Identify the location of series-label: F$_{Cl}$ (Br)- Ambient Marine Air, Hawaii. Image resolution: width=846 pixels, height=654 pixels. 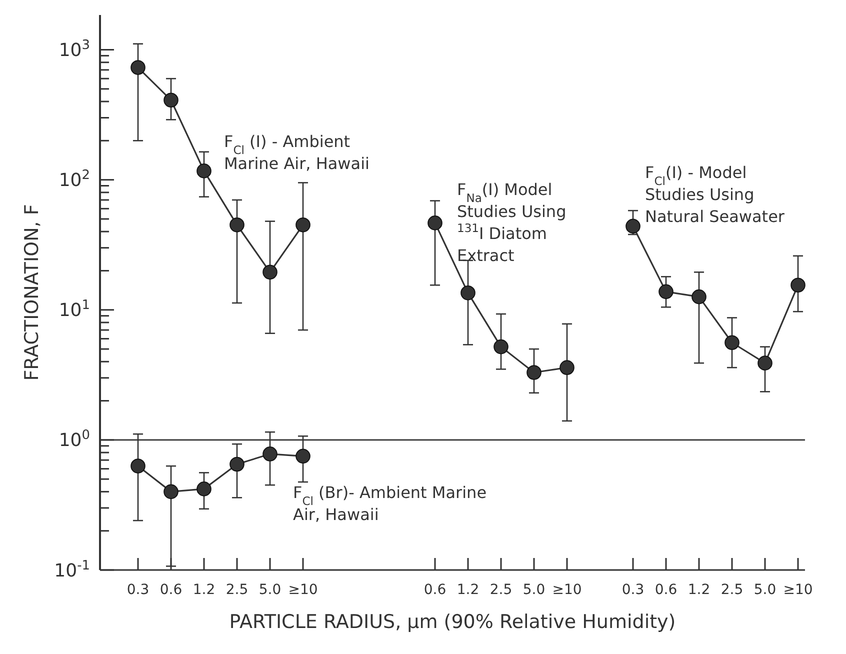
(390, 503).